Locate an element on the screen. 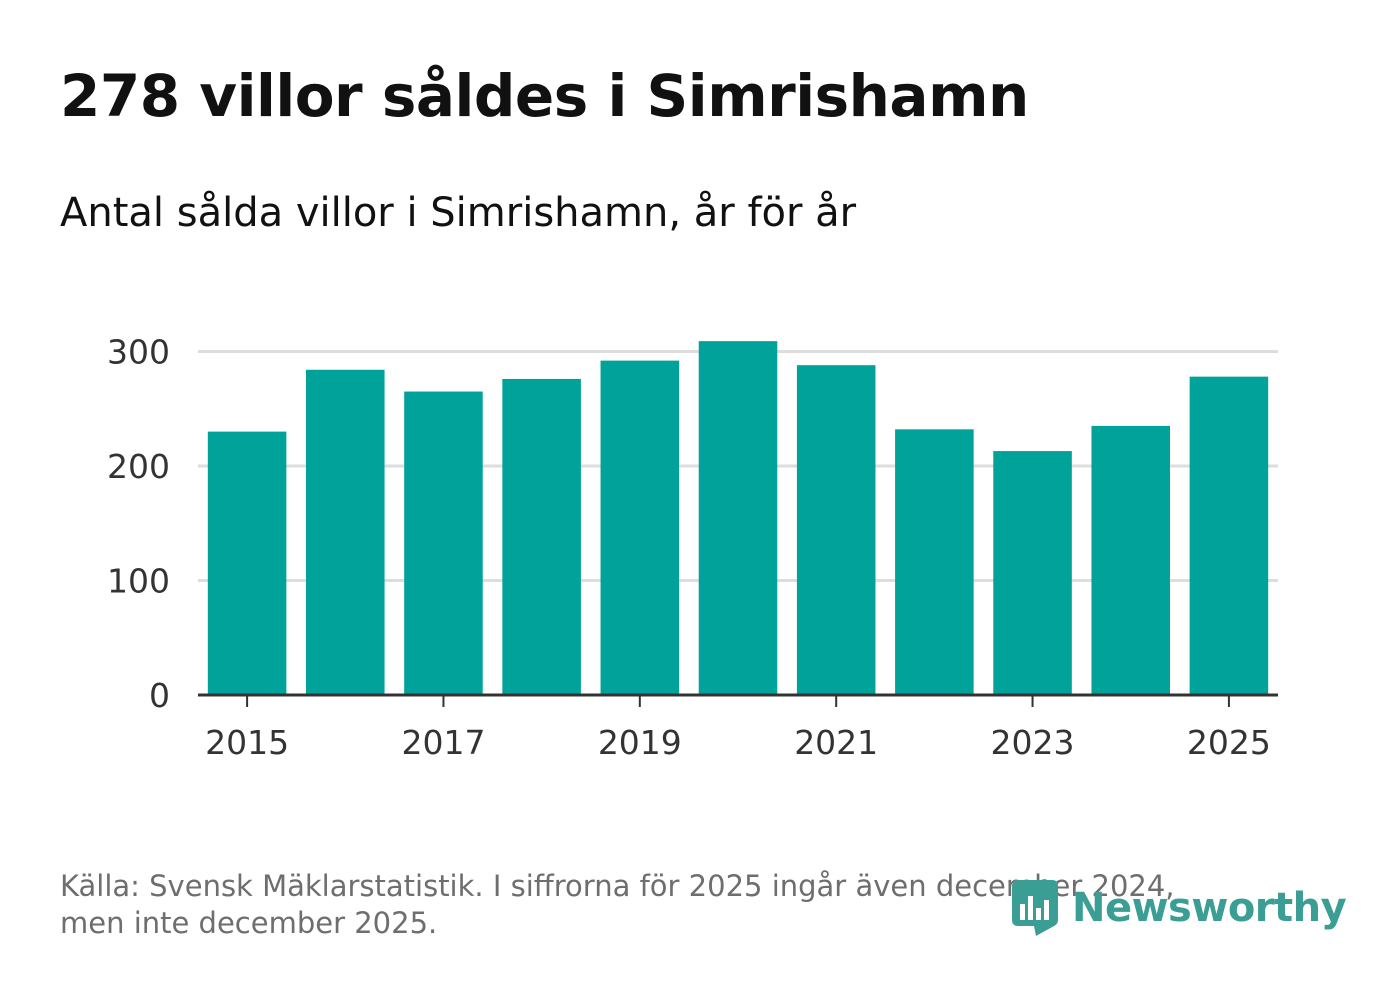  source-line-2: men inte december 2025. is located at coordinates (249, 923).